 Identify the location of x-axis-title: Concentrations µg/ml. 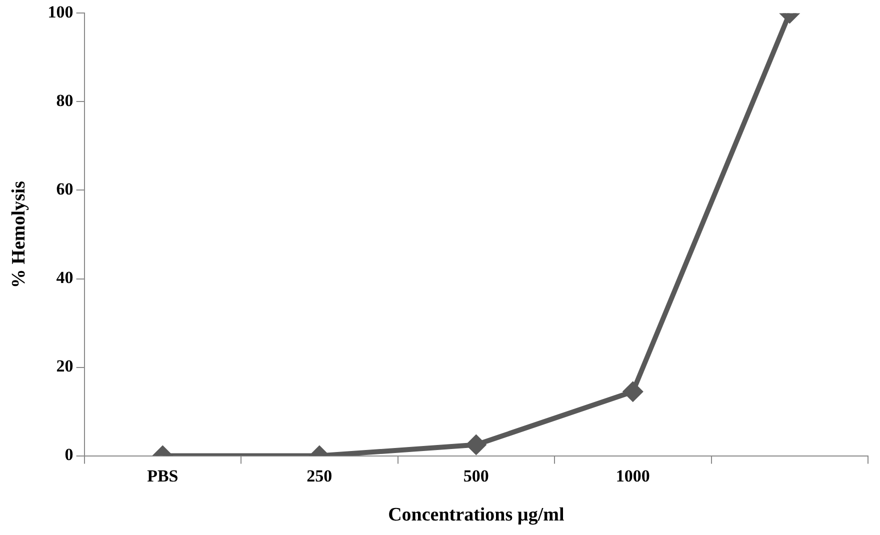
(476, 515).